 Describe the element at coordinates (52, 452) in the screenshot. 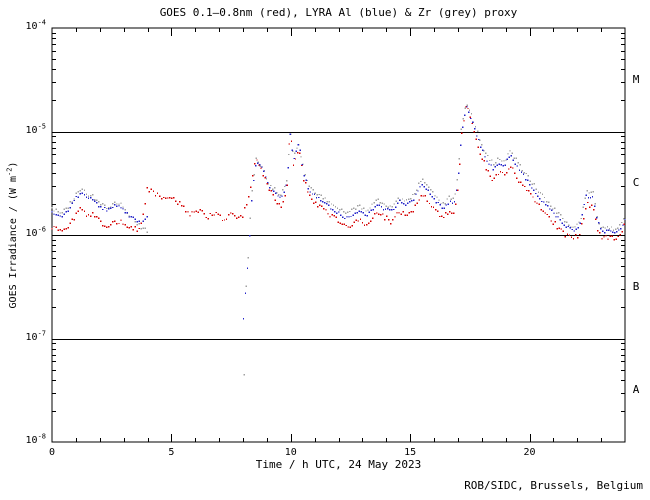

I see `x-tick-label: 0` at that location.